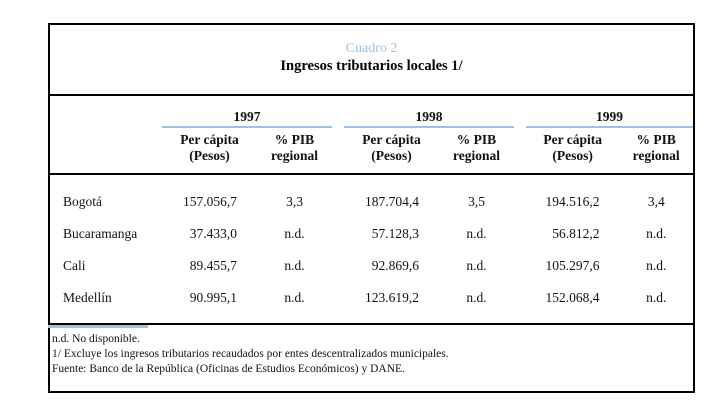  What do you see at coordinates (392, 297) in the screenshot?
I see `value-cell: 123.619,2` at bounding box center [392, 297].